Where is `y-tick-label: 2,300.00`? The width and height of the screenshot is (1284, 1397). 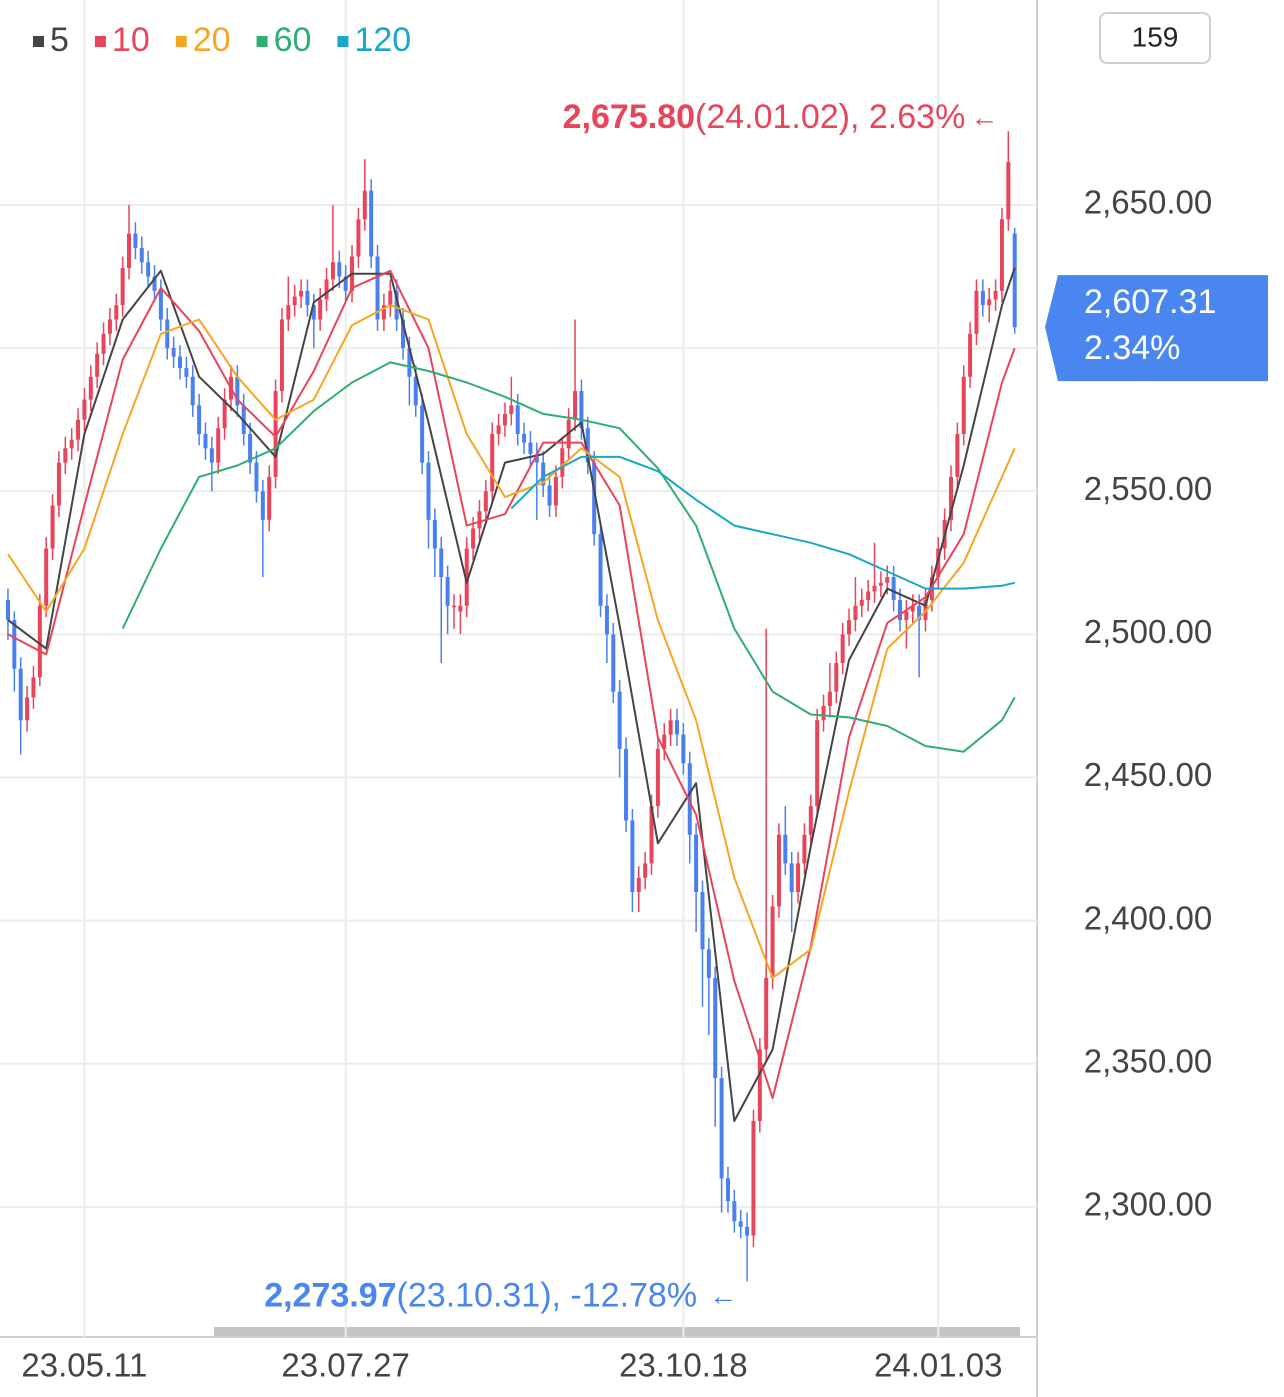
y-tick-label: 2,300.00 is located at coordinates (1148, 1204).